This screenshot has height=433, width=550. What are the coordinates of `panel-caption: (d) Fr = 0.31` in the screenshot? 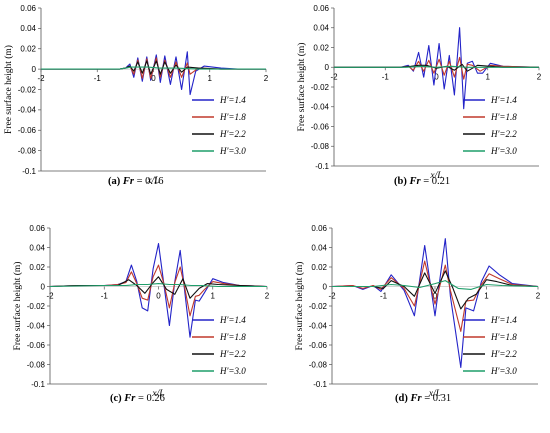 It's located at (423, 398).